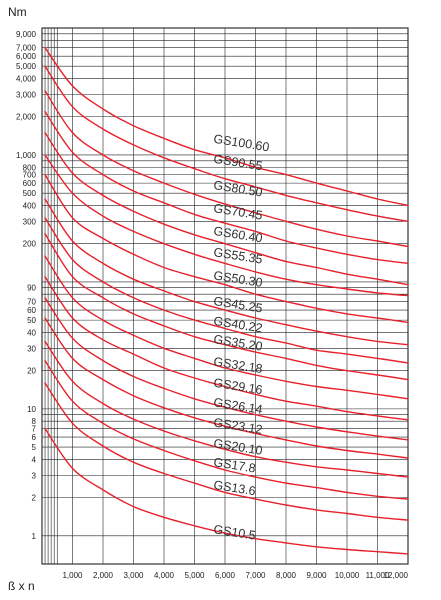  What do you see at coordinates (255, 575) in the screenshot?
I see `x-tick-label: 7,000` at bounding box center [255, 575].